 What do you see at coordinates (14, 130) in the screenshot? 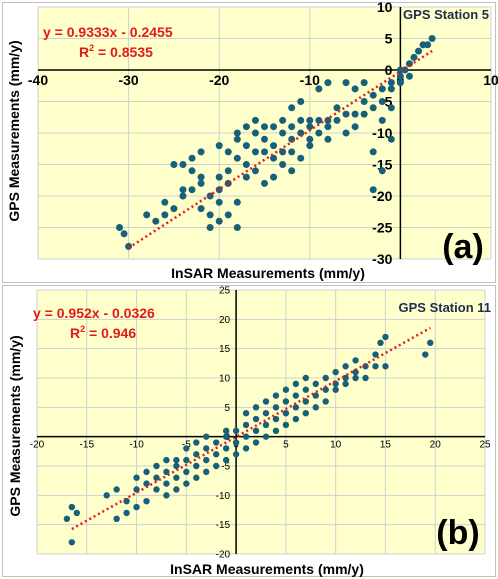
I see `y-axis-title: GPS Measurements (mm/y)` at bounding box center [14, 130].